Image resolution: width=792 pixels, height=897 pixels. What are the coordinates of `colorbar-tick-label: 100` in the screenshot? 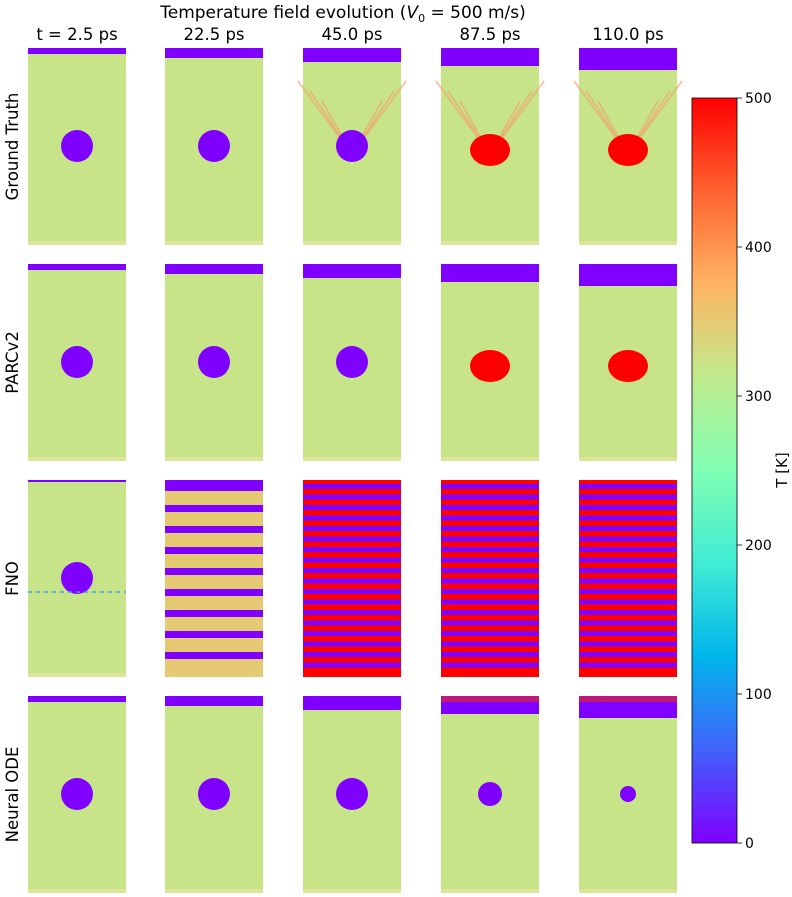 It's located at (758, 695).